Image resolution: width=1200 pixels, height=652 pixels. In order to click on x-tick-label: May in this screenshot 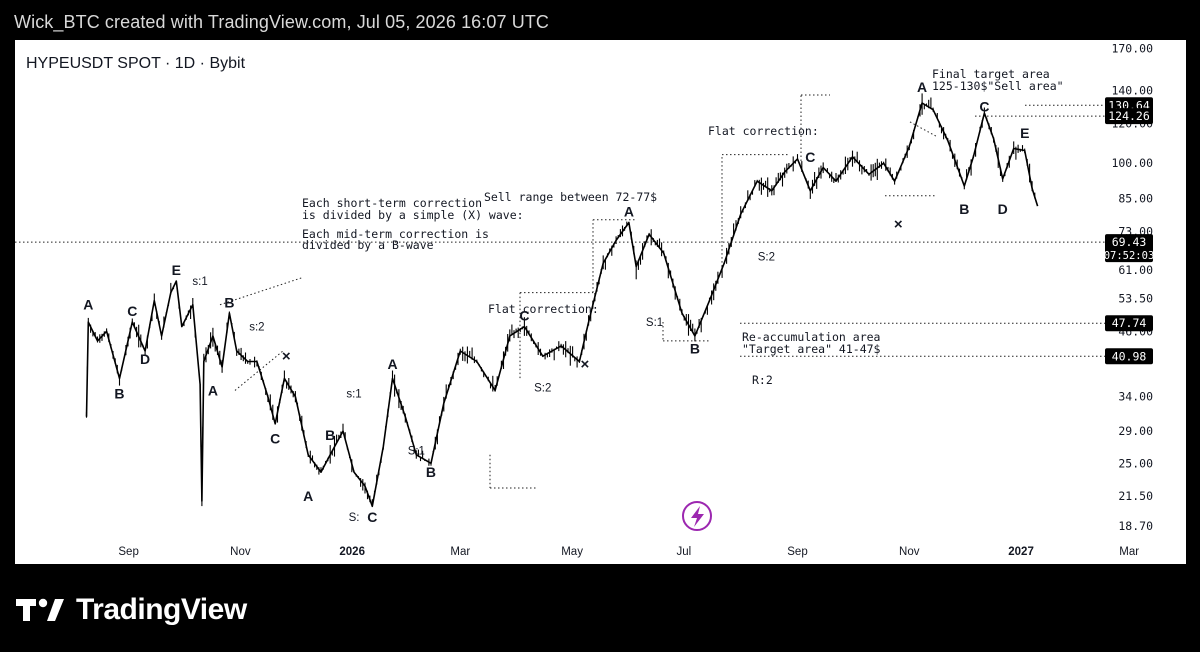, I will do `click(572, 552)`.